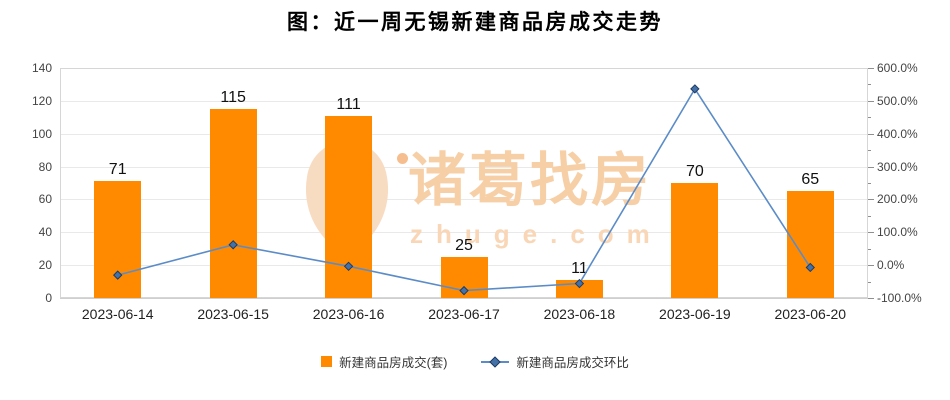 The width and height of the screenshot is (950, 400). I want to click on x-axis-label: 2023-06-14, so click(117, 314).